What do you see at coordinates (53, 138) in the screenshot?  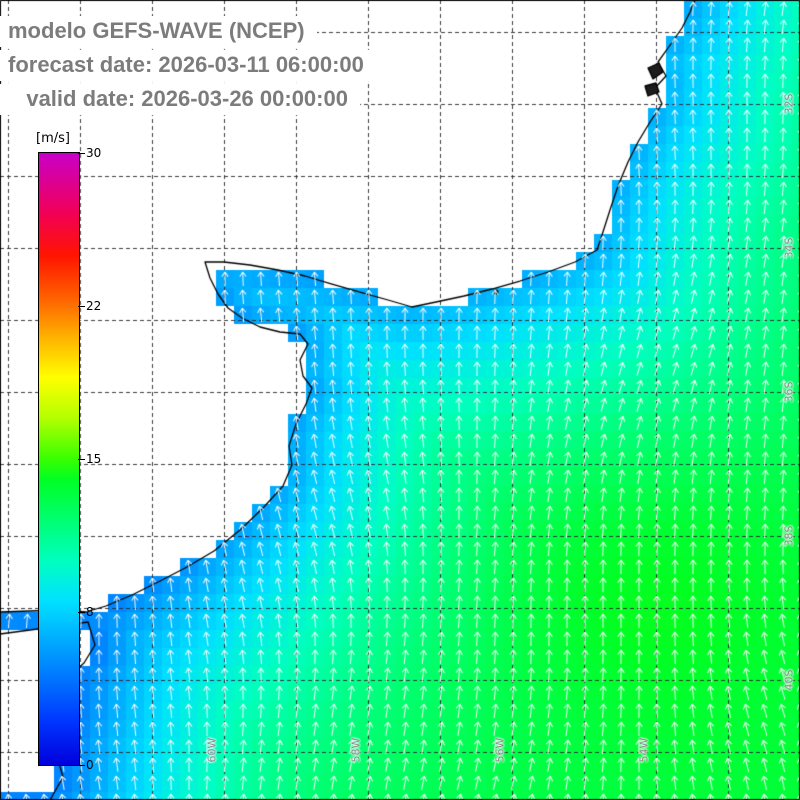 I see `colorbar-units: [m/s]` at bounding box center [53, 138].